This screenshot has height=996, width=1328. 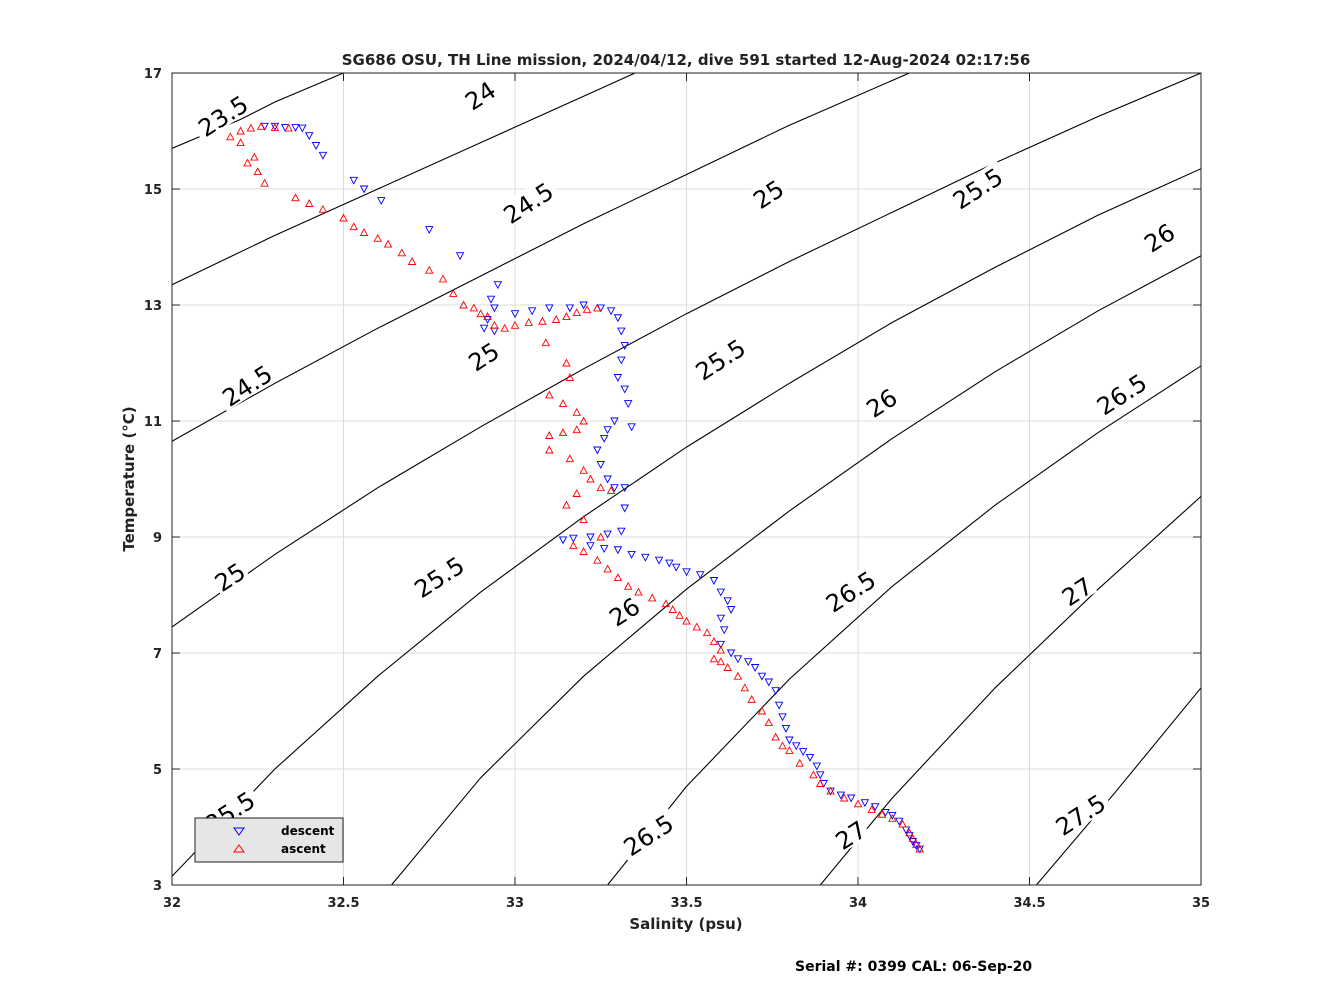 What do you see at coordinates (438, 576) in the screenshot?
I see `contour-label-group: 25.5` at bounding box center [438, 576].